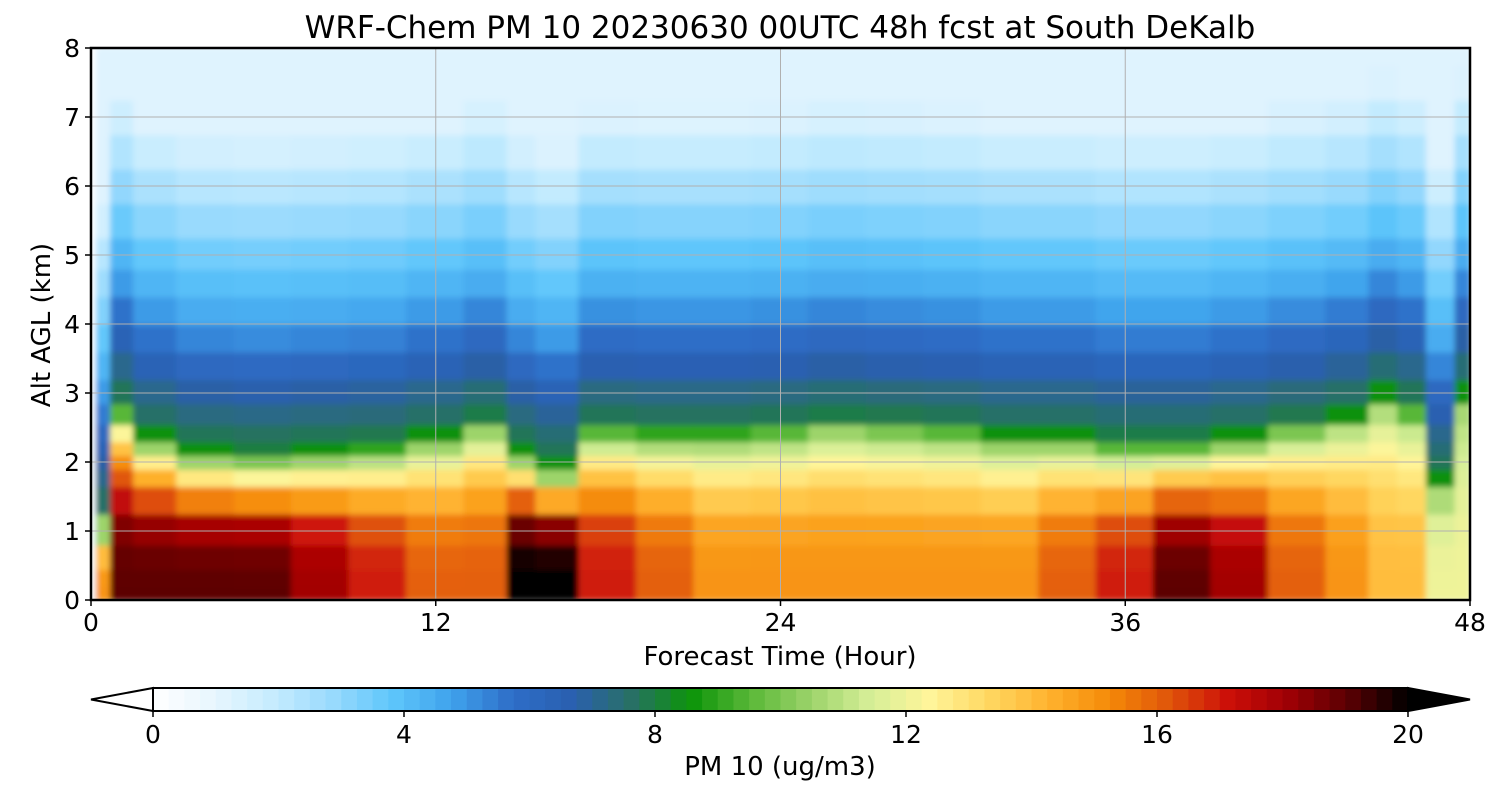  Describe the element at coordinates (780, 767) in the screenshot. I see `colorbar-label: PM 10 (ug/m3)` at that location.